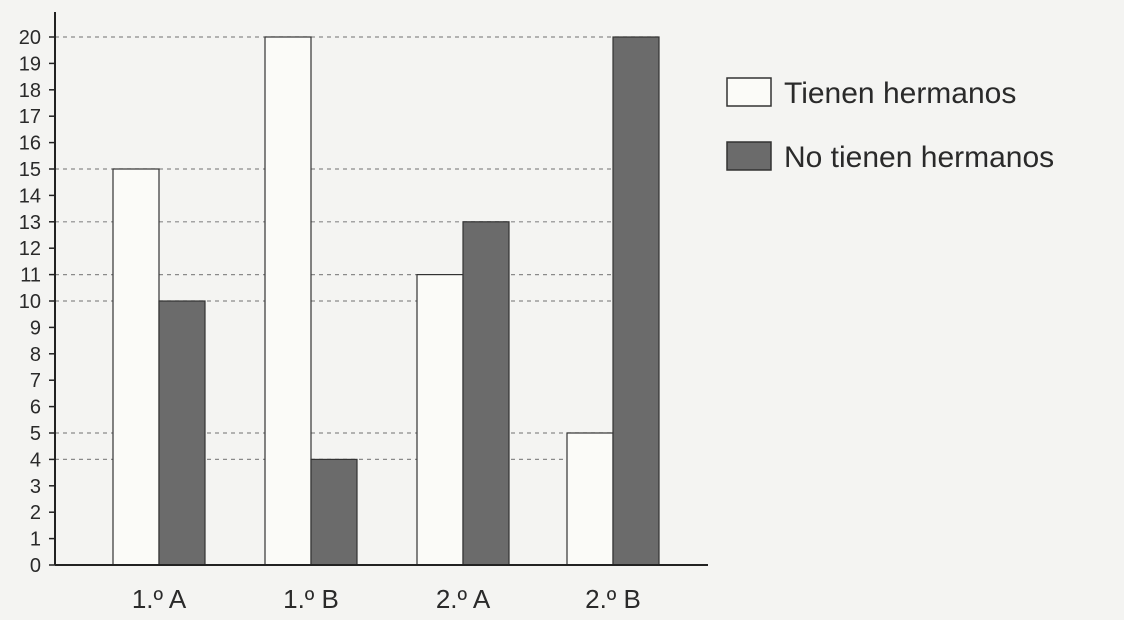 Image resolution: width=1124 pixels, height=620 pixels. I want to click on y-tick-label: 5, so click(35, 434).